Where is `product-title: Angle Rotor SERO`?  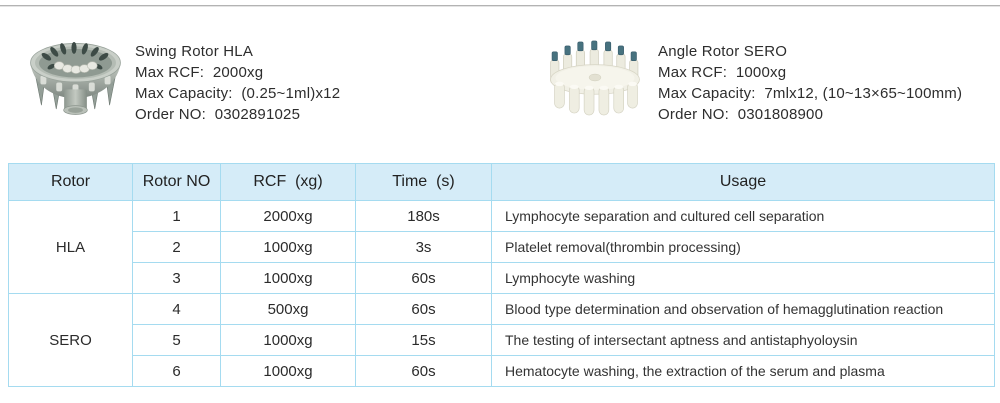 product-title: Angle Rotor SERO is located at coordinates (723, 51).